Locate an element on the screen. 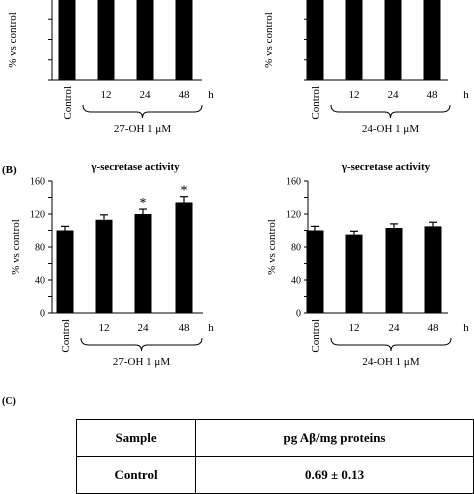  chart-a-27oh: % vs control Control 12 24 48 h 27-OH 1 μM is located at coordinates (110, 67).